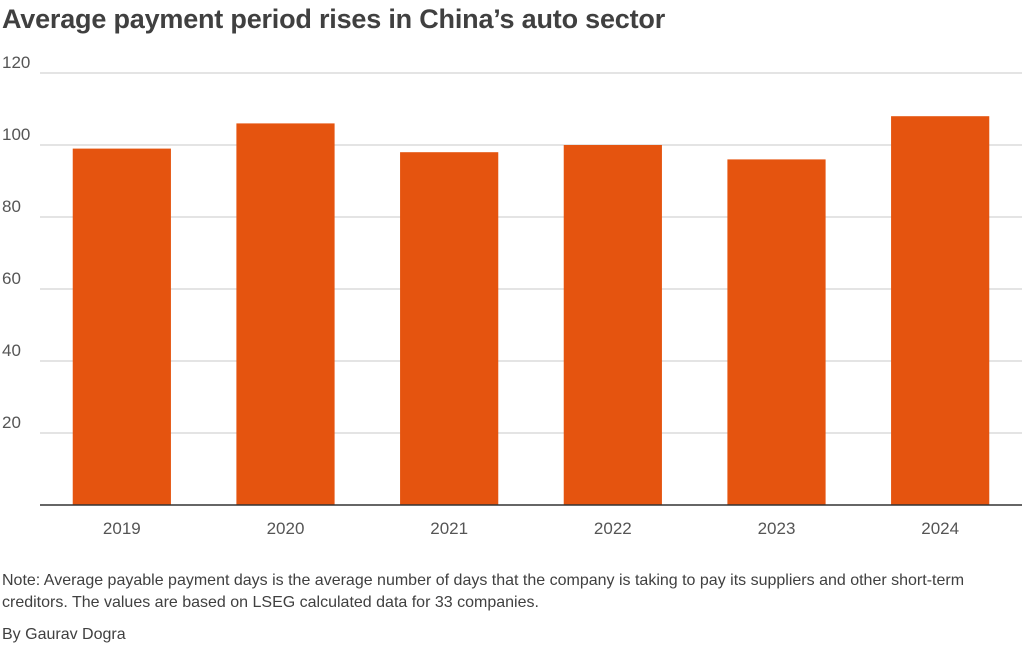 This screenshot has height=648, width=1024. What do you see at coordinates (11, 350) in the screenshot?
I see `y-tick-label: 40` at bounding box center [11, 350].